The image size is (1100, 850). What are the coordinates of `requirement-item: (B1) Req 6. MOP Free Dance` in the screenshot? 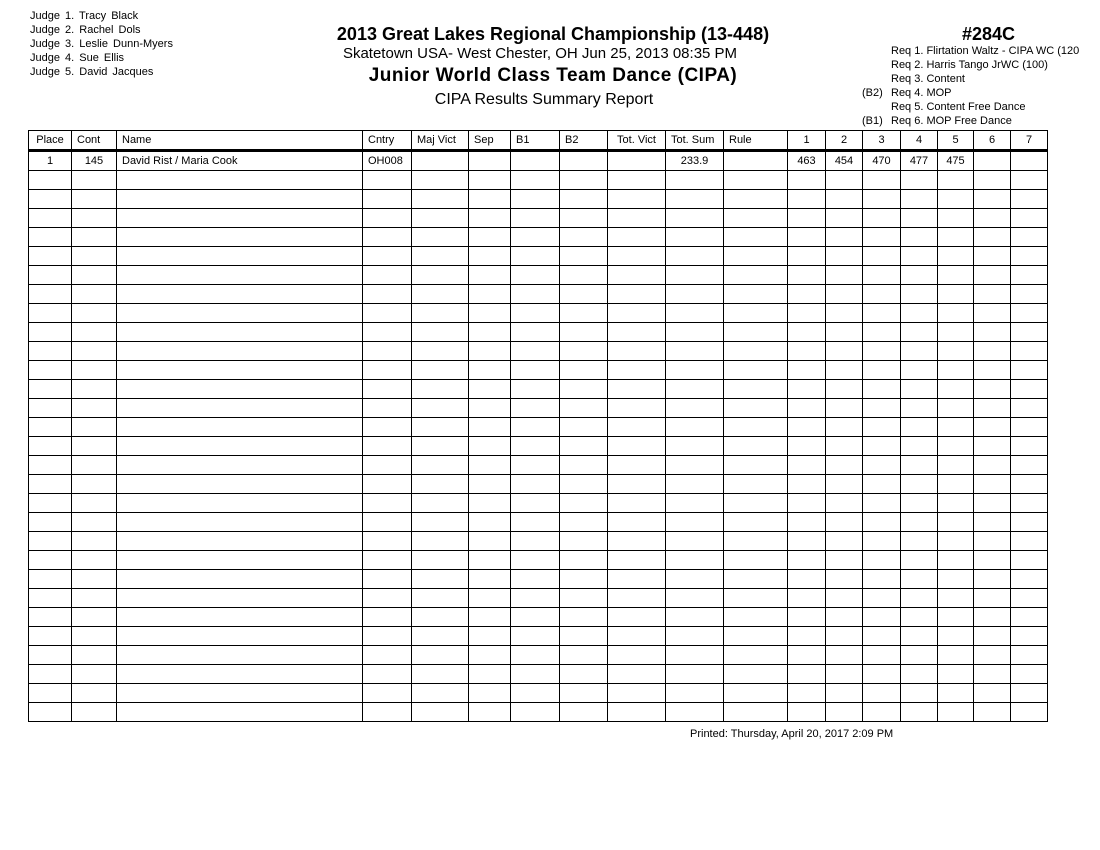 It's located at (970, 121).